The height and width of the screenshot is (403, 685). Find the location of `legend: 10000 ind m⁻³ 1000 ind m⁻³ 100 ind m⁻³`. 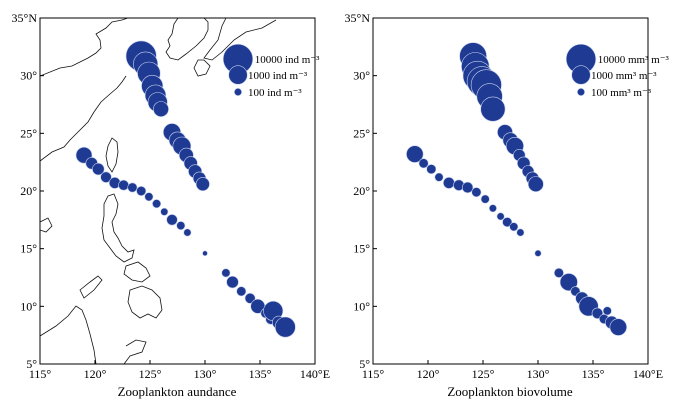

legend: 10000 ind m⁻³ 1000 ind m⁻³ 100 ind m⁻³ is located at coordinates (271, 71).